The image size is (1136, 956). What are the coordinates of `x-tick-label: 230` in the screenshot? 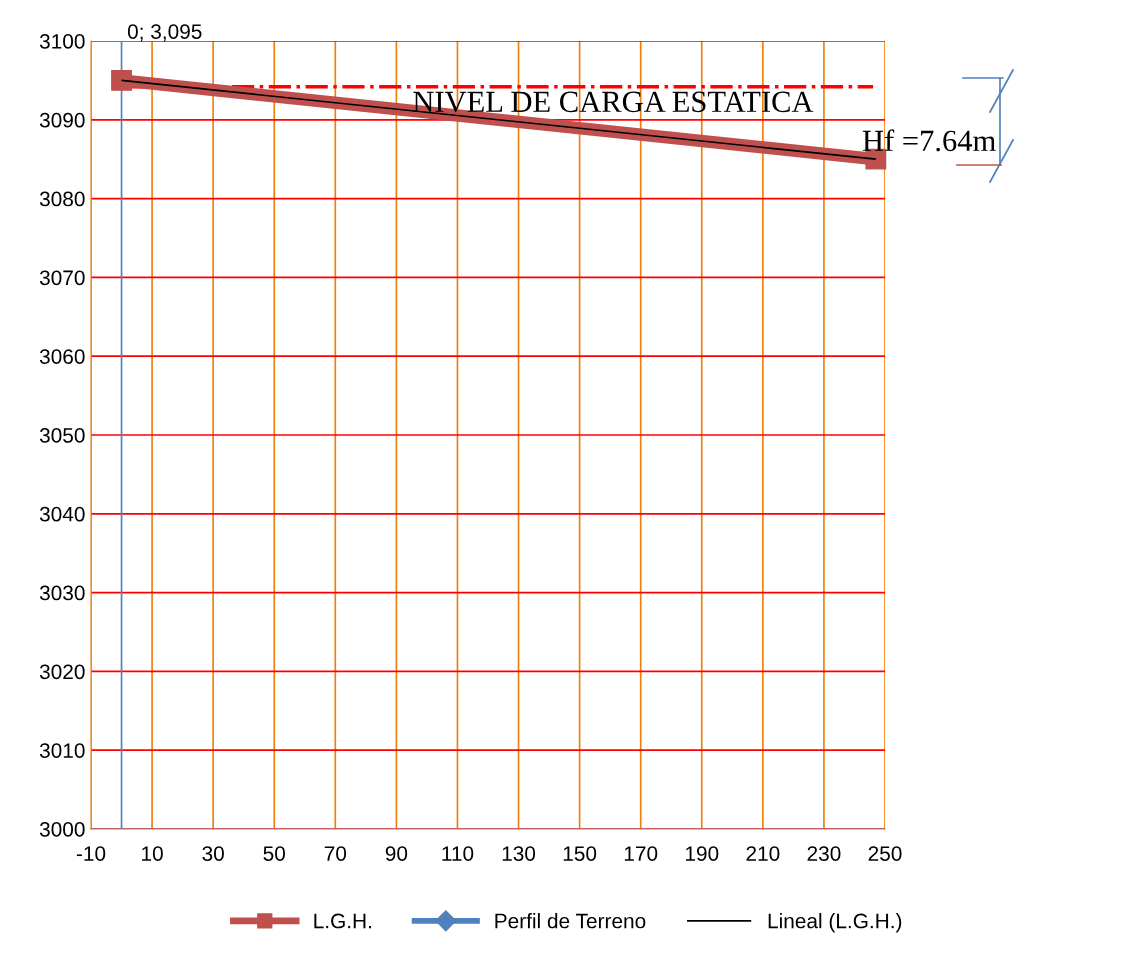 It's located at (824, 853).